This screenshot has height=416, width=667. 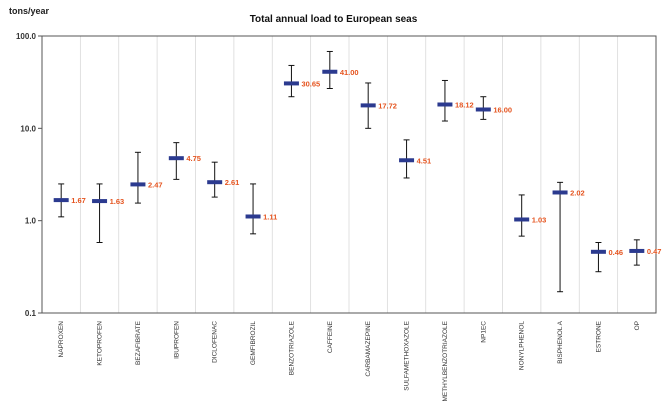 What do you see at coordinates (69, 200) in the screenshot?
I see `data-point-group: 1.67` at bounding box center [69, 200].